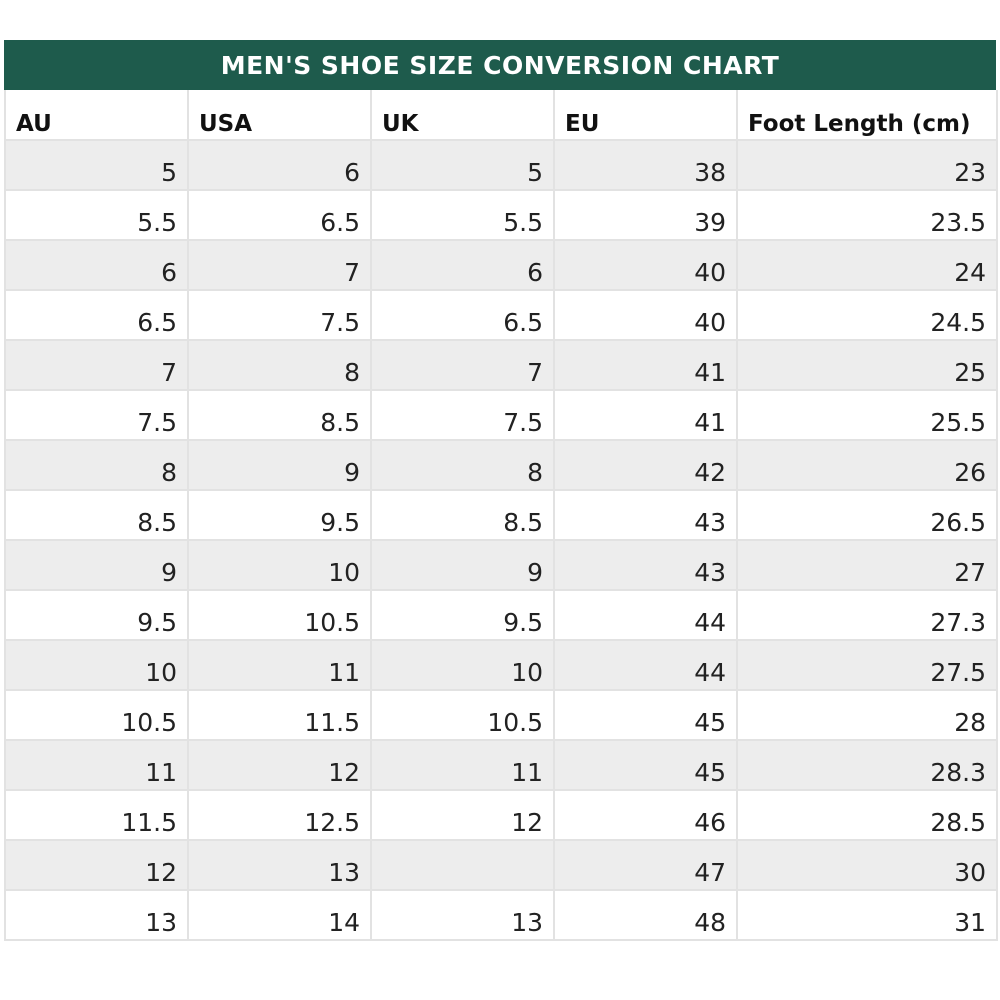 The image size is (1000, 1000). I want to click on cell-foot-length: 26.5, so click(867, 515).